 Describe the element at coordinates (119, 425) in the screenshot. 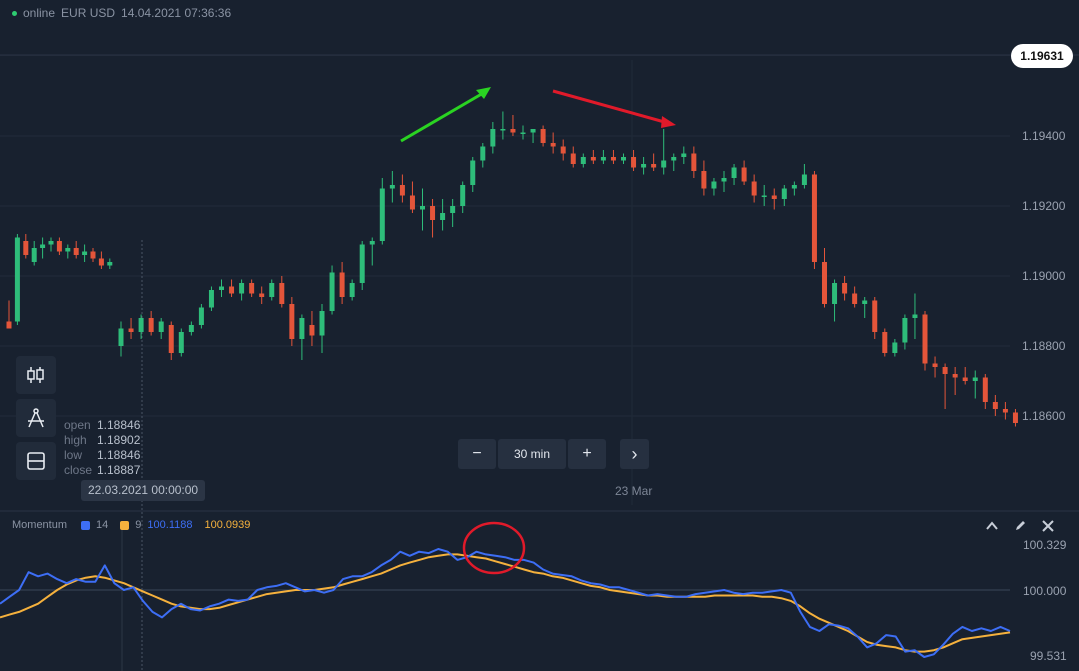

I see `open-value: 1.18846` at that location.